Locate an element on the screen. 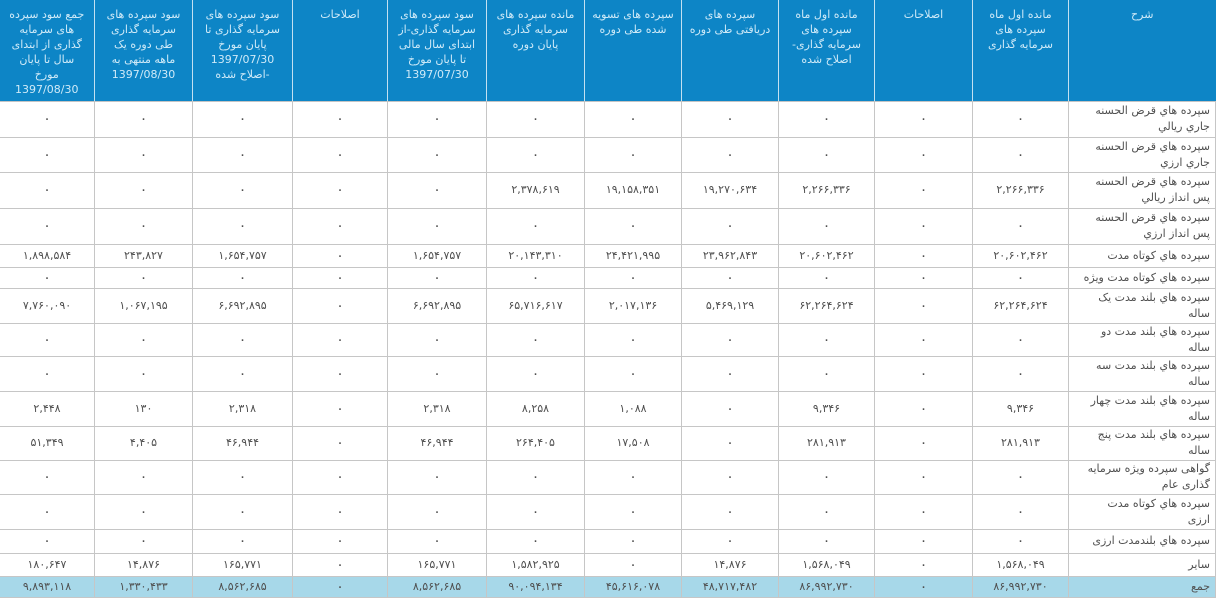  cell-balance-start-adjusted: ۸۶,۹۹۲,۷۳۰ is located at coordinates (826, 586).